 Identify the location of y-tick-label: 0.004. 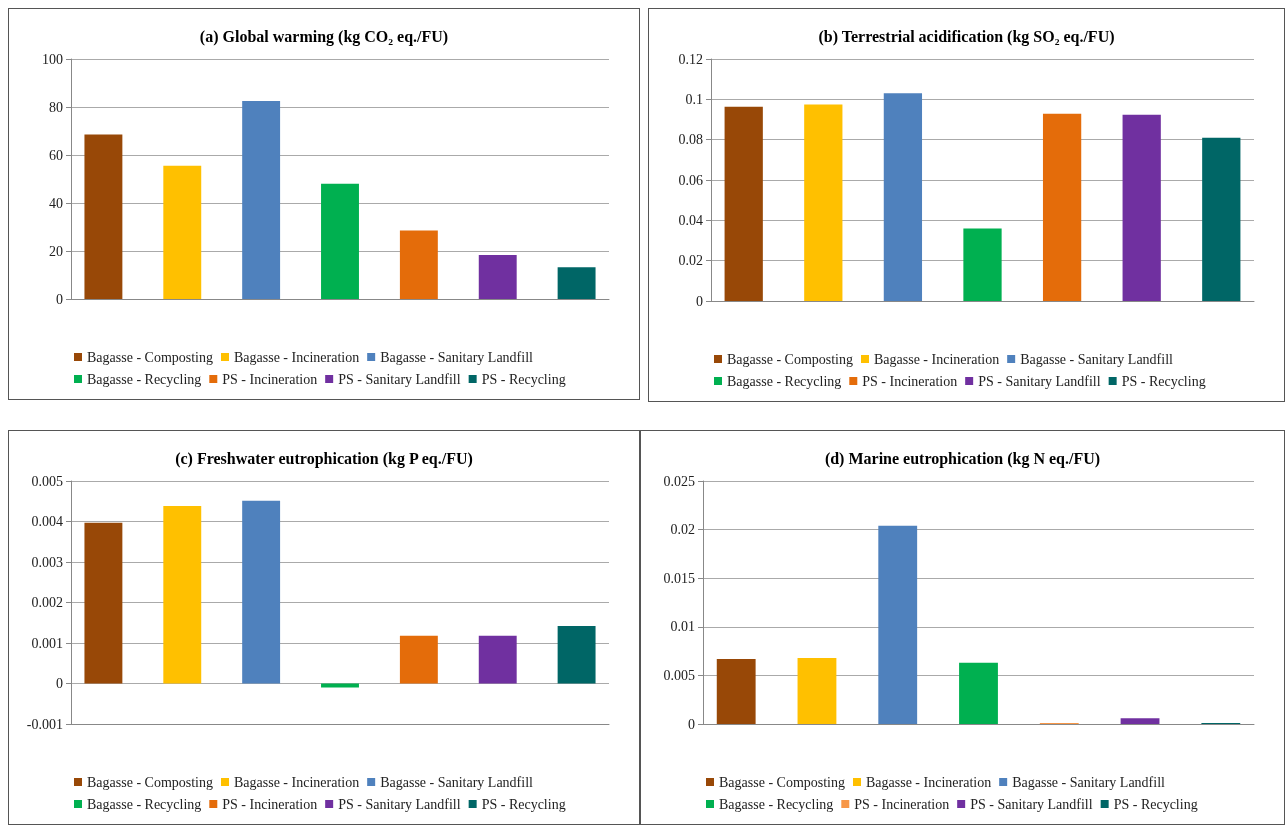
(47, 521).